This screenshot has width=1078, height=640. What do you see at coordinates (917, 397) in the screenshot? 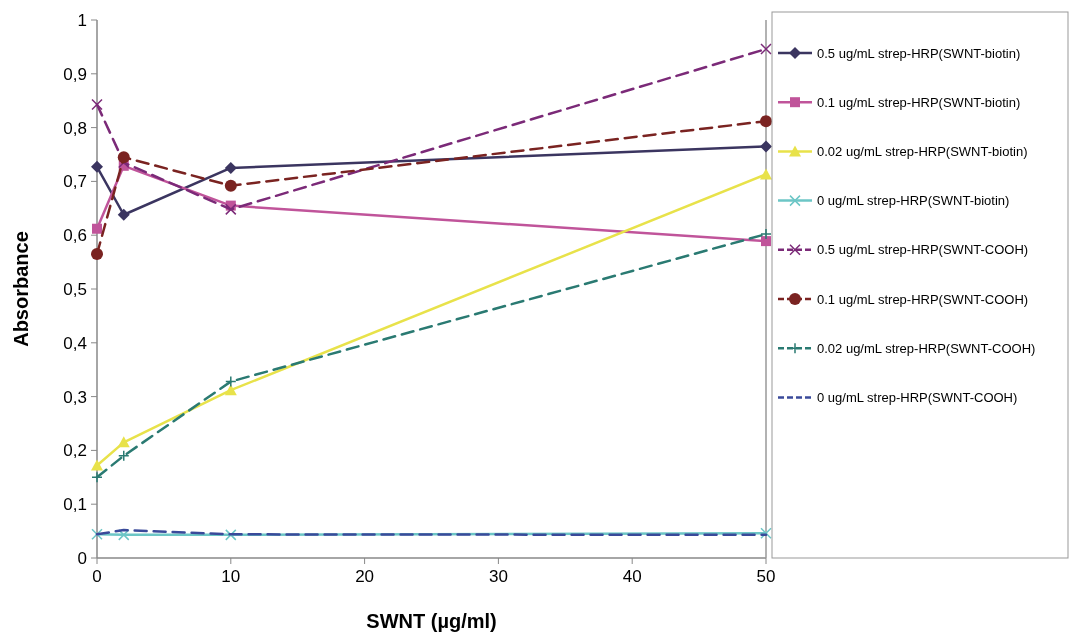
I see `legend-label: 0 ug/mL strep-HRP(SWNT-COOH)` at bounding box center [917, 397].